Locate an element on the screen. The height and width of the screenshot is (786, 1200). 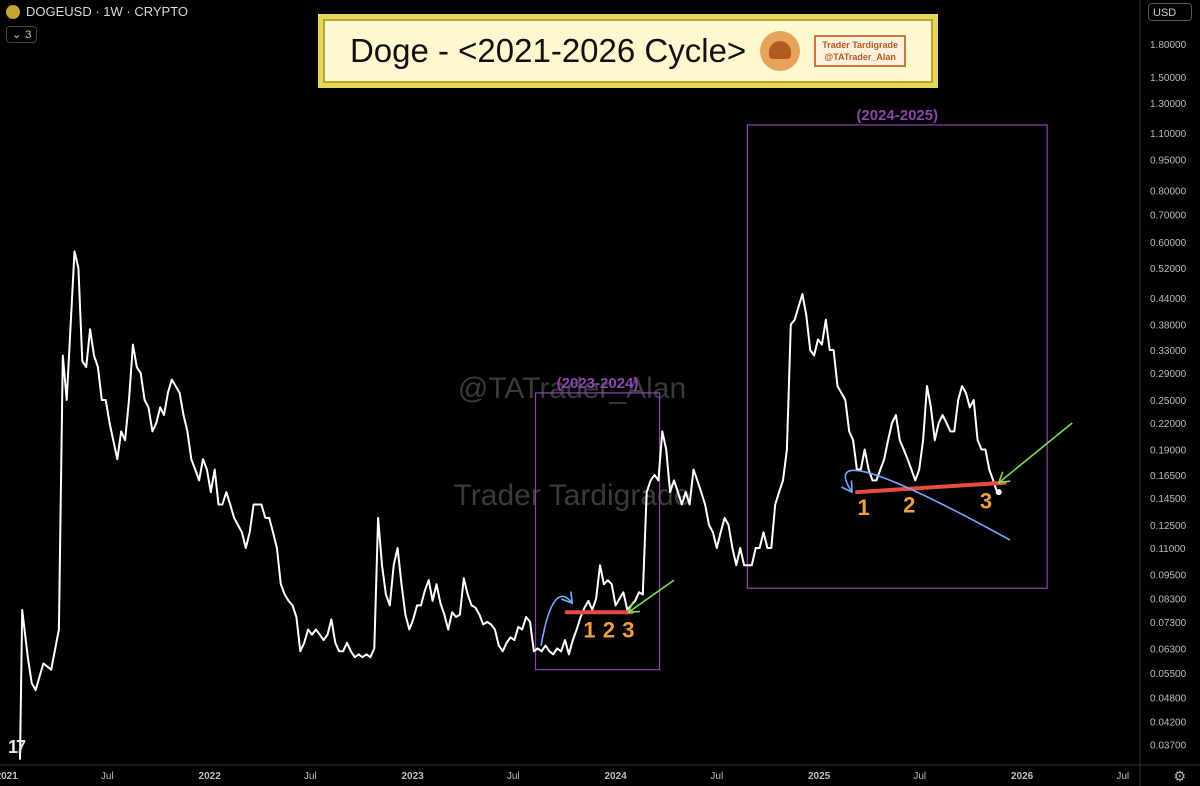
symbol-label: DOGEUSD · 1W · CRYPTO is located at coordinates (107, 11).